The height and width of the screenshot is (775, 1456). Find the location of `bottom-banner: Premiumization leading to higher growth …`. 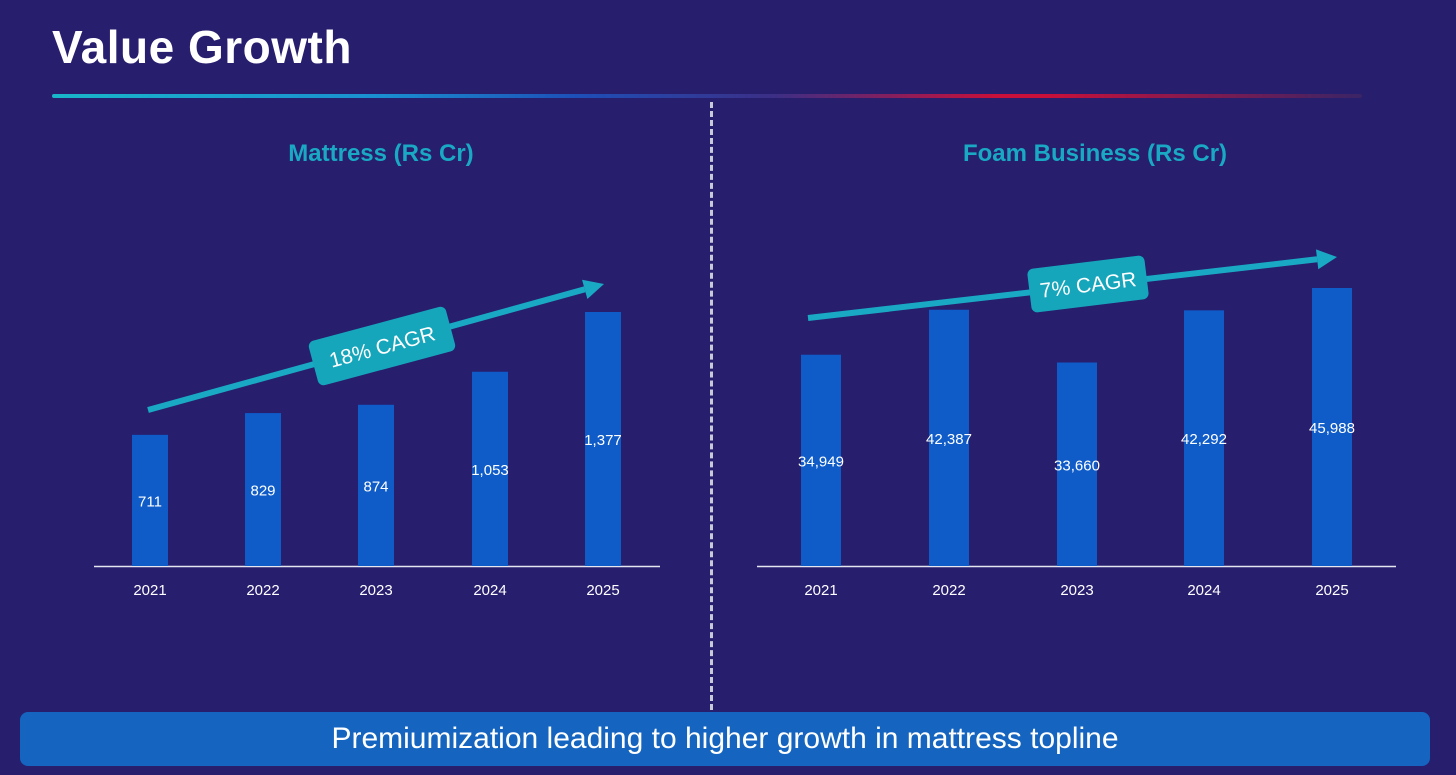

bottom-banner: Premiumization leading to higher growth … is located at coordinates (725, 739).